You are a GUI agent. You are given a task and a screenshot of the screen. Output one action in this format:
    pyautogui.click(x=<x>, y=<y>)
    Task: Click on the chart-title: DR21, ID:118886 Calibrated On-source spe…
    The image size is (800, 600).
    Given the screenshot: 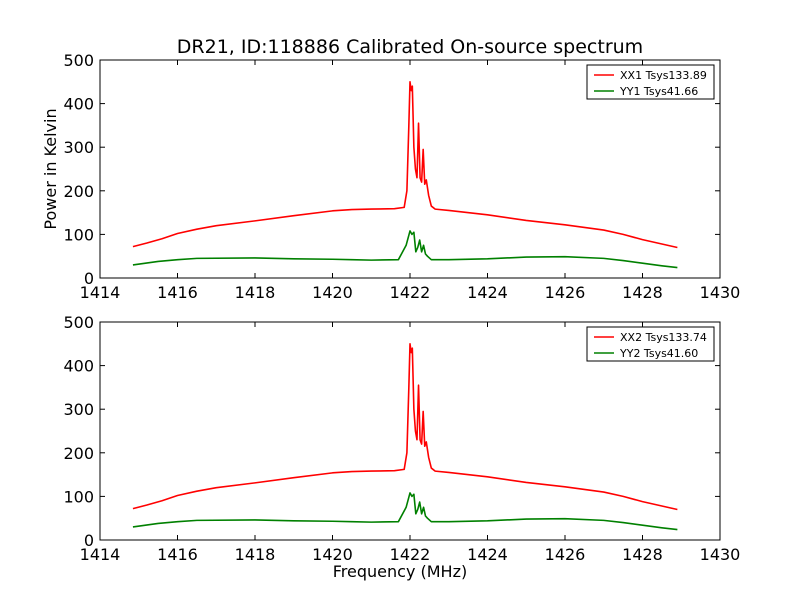 What is the action you would take?
    pyautogui.click(x=410, y=47)
    